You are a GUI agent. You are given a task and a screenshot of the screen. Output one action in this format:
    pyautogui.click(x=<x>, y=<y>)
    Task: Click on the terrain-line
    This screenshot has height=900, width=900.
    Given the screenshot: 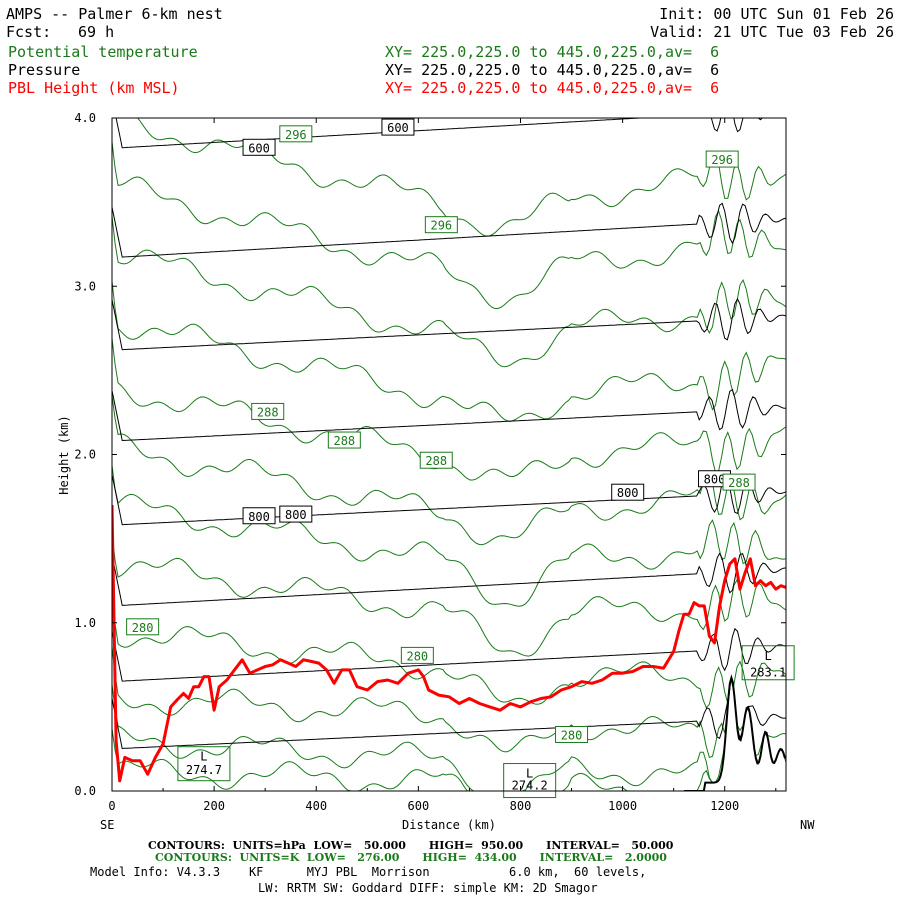 What is the action you would take?
    pyautogui.click(x=734, y=732)
    